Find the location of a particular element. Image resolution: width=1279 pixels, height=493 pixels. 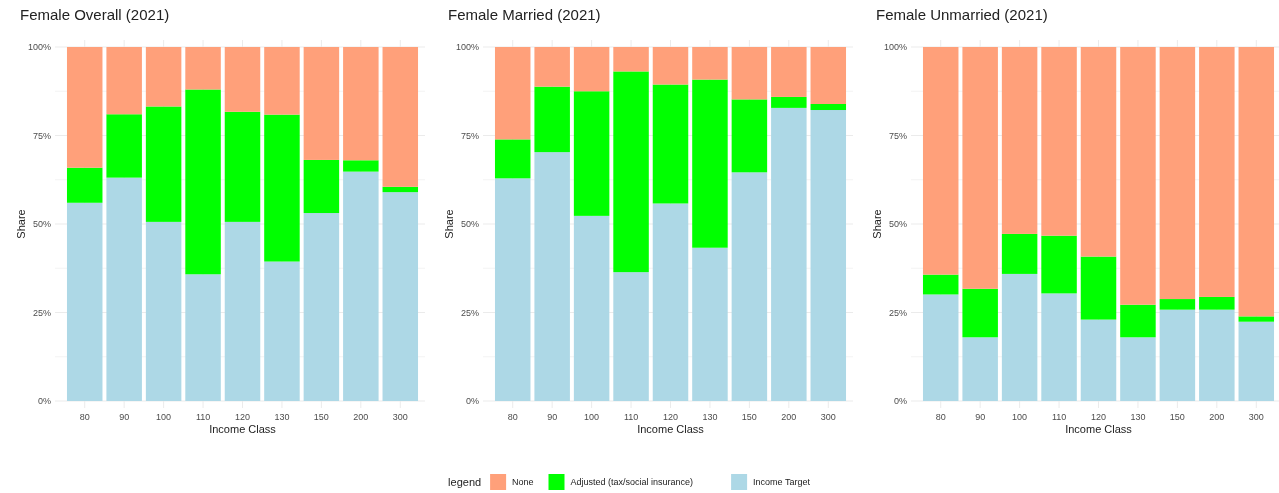

legend-label: Income Target is located at coordinates (782, 482).